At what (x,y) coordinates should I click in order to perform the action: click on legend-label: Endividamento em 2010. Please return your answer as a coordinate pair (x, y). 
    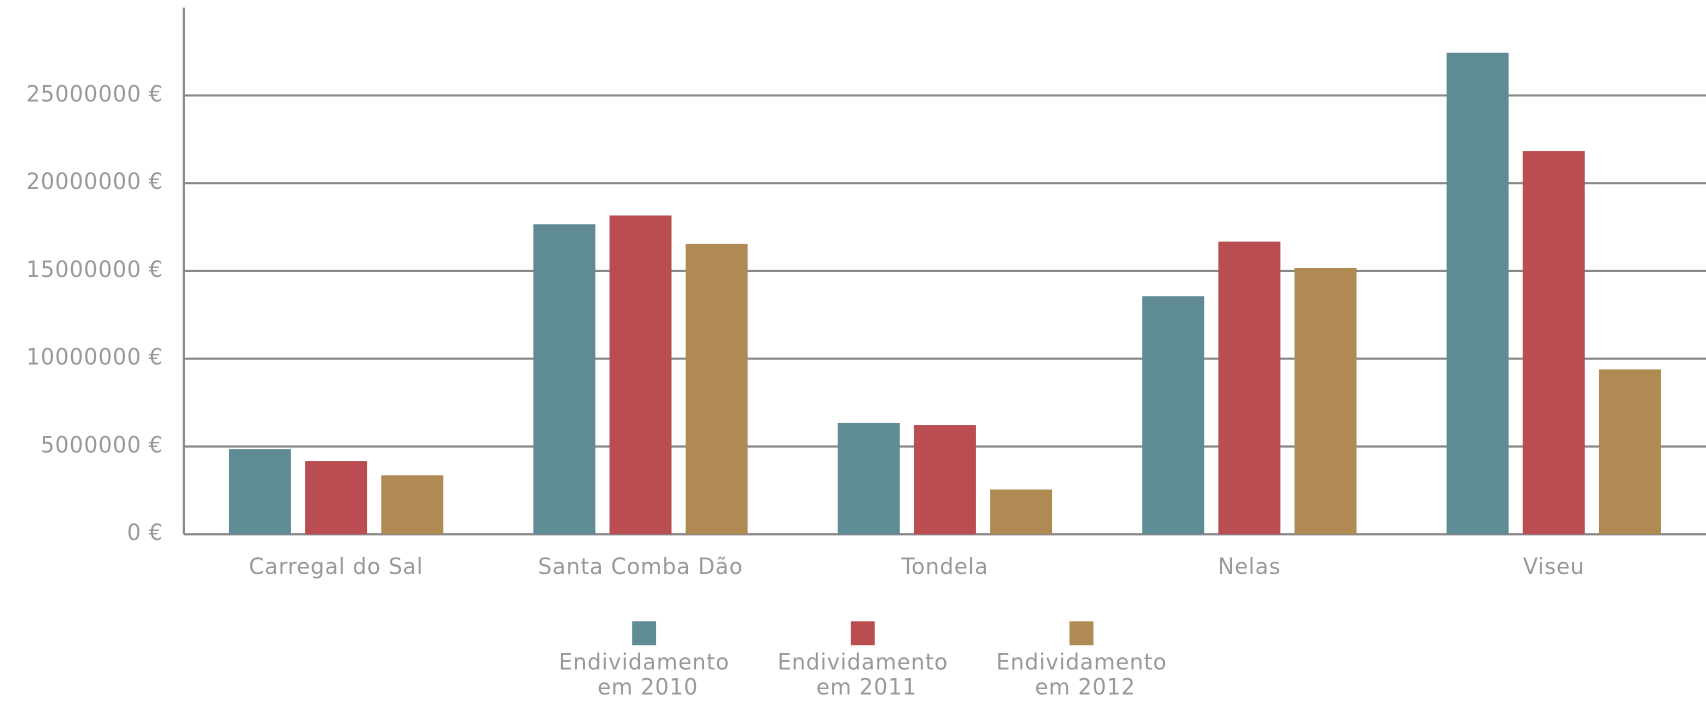
    Looking at the image, I should click on (644, 676).